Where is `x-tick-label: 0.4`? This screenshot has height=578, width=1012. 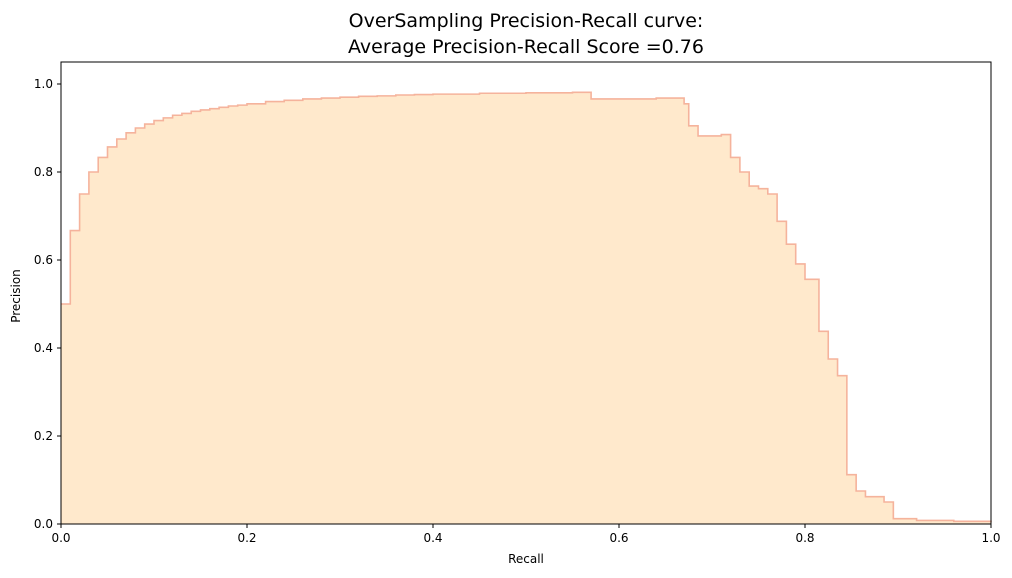 x-tick-label: 0.4 is located at coordinates (432, 538).